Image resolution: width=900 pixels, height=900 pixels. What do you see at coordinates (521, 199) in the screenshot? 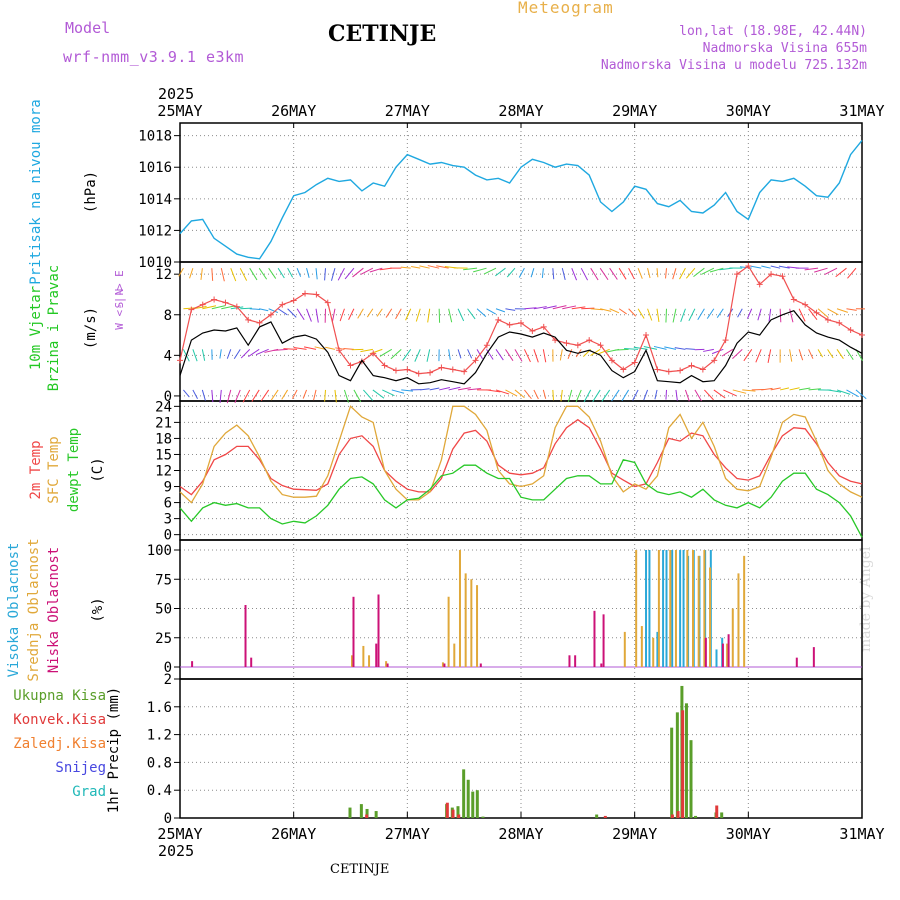
I see `pressure-line` at bounding box center [521, 199].